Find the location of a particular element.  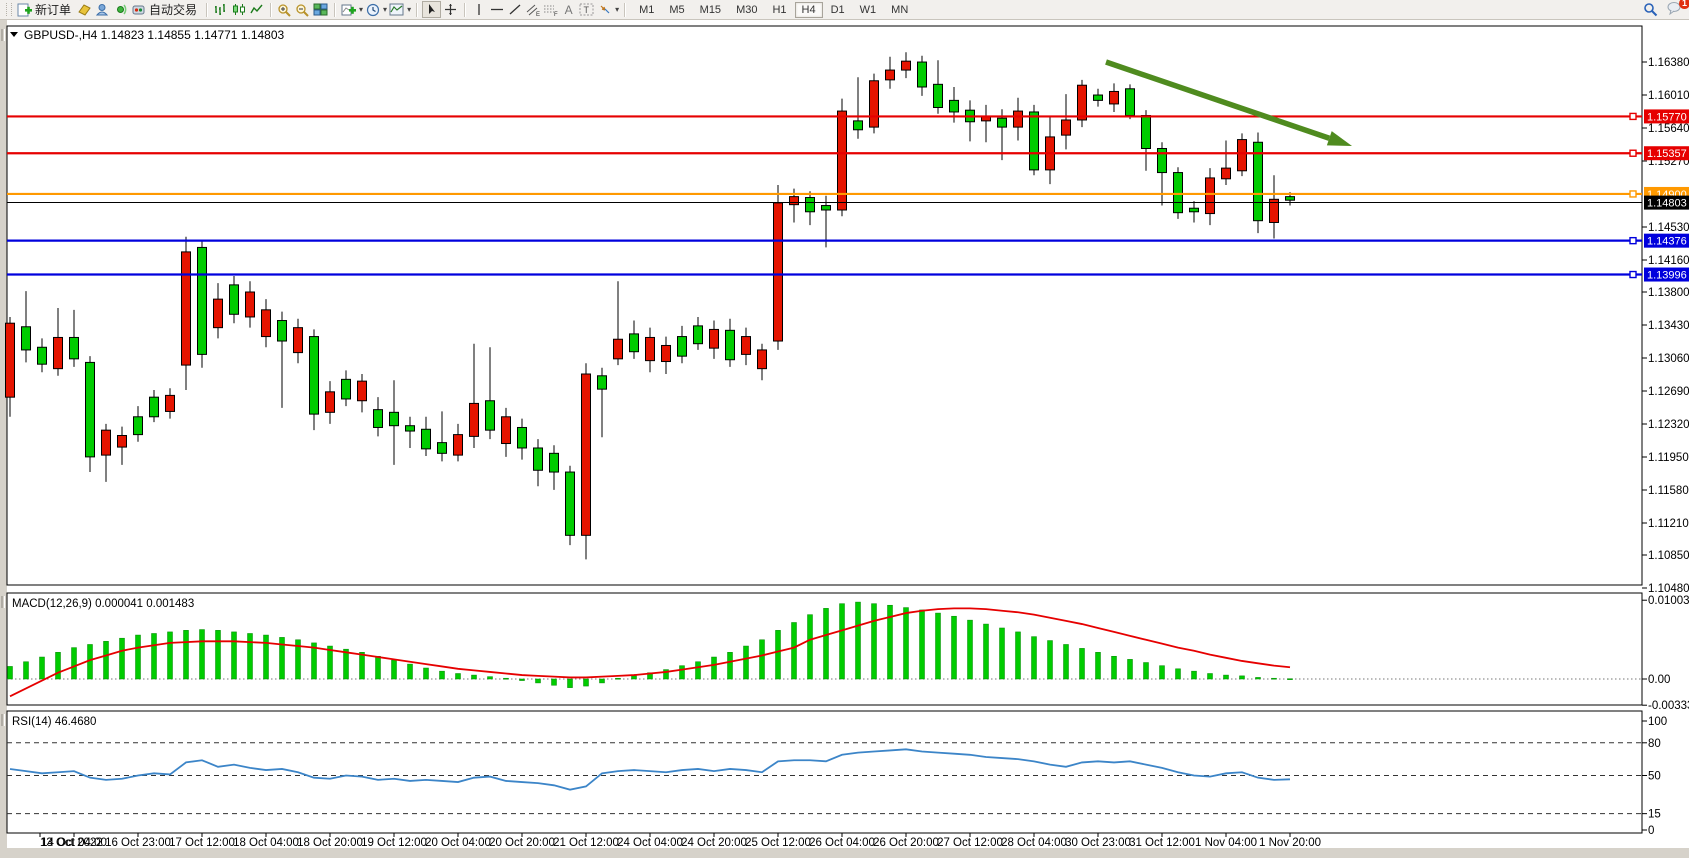

svg-text: 20 Oct 04:00 is located at coordinates (458, 843).